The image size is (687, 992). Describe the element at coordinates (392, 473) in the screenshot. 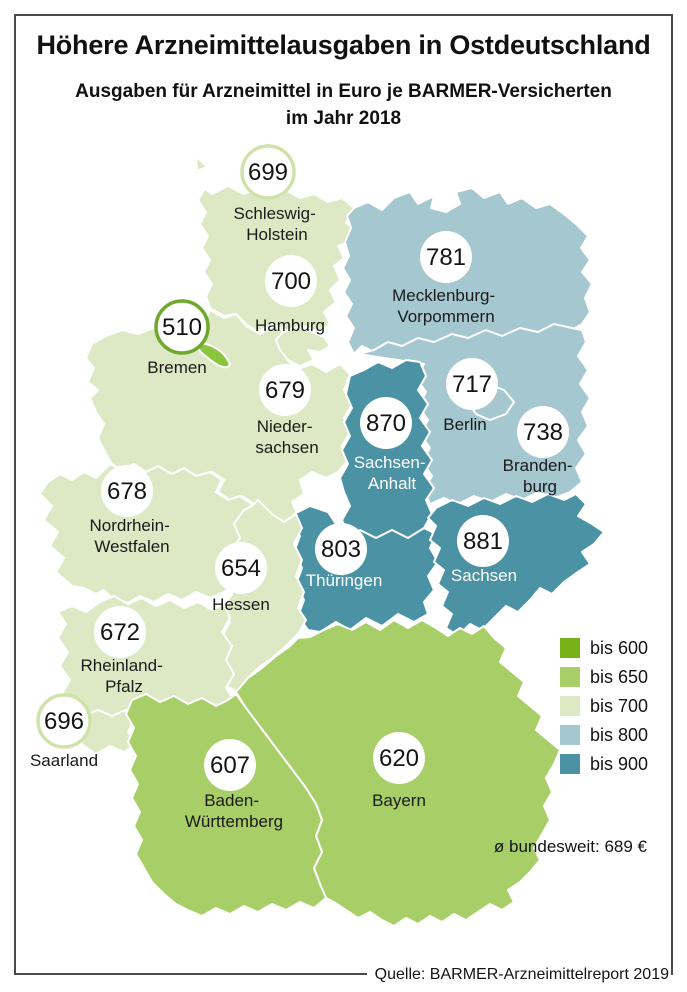

I see `state-label-sachsen-anhalt: Sachsen- Anhalt` at that location.